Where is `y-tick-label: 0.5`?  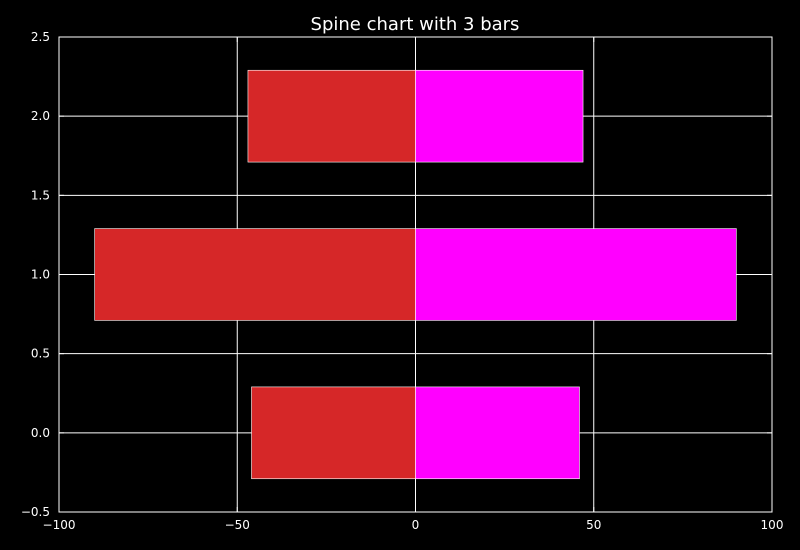
y-tick-label: 0.5 is located at coordinates (40, 354).